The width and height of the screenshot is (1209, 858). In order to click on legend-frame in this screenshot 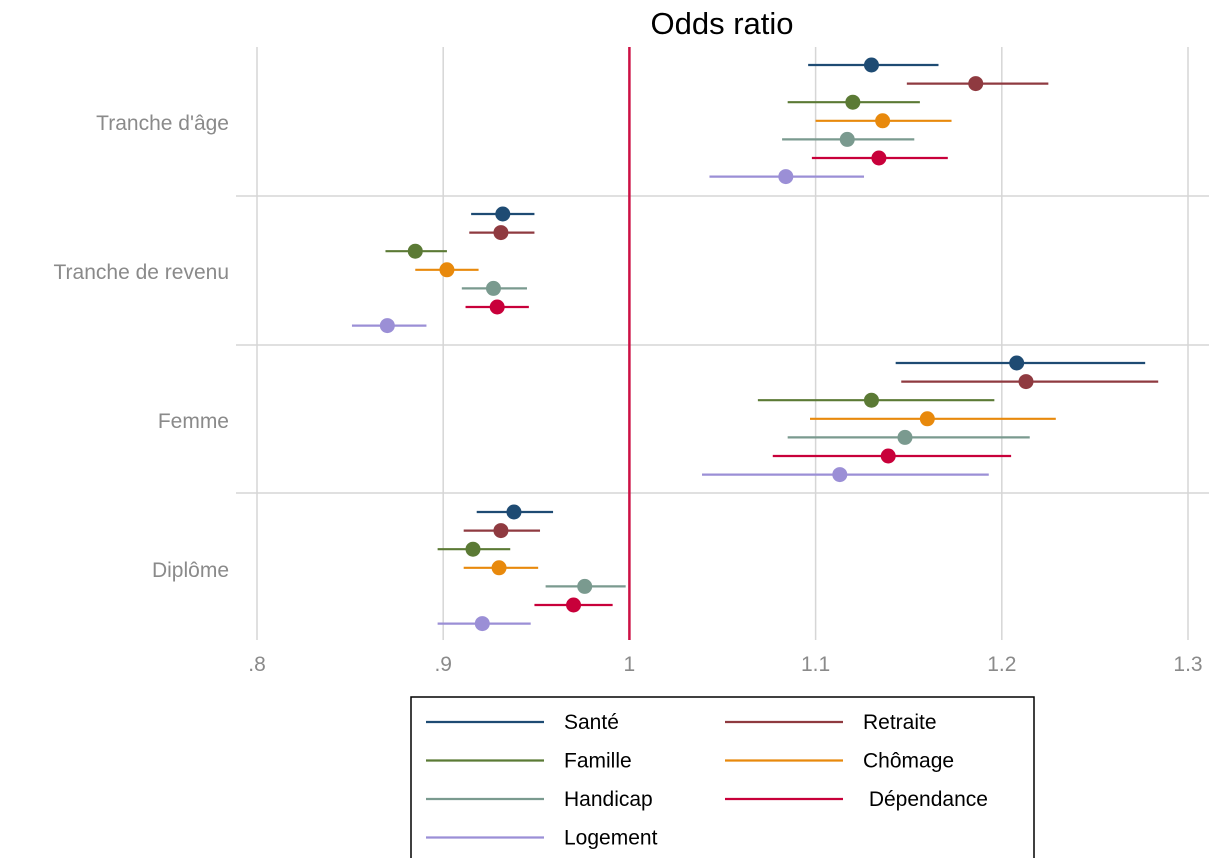, I will do `click(722, 777)`.